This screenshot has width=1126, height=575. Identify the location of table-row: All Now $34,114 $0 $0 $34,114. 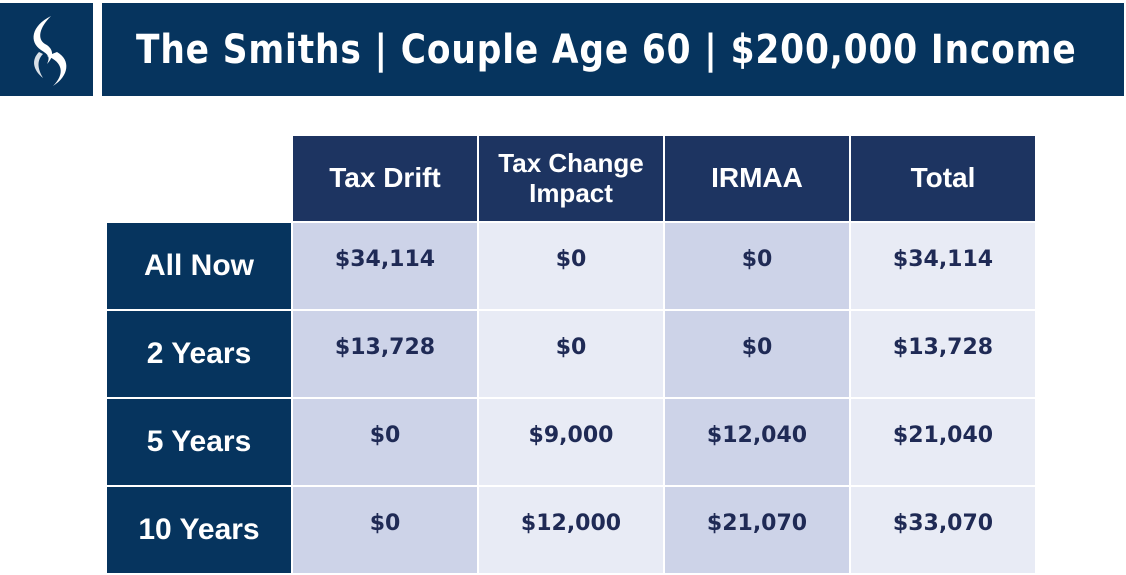
(571, 266).